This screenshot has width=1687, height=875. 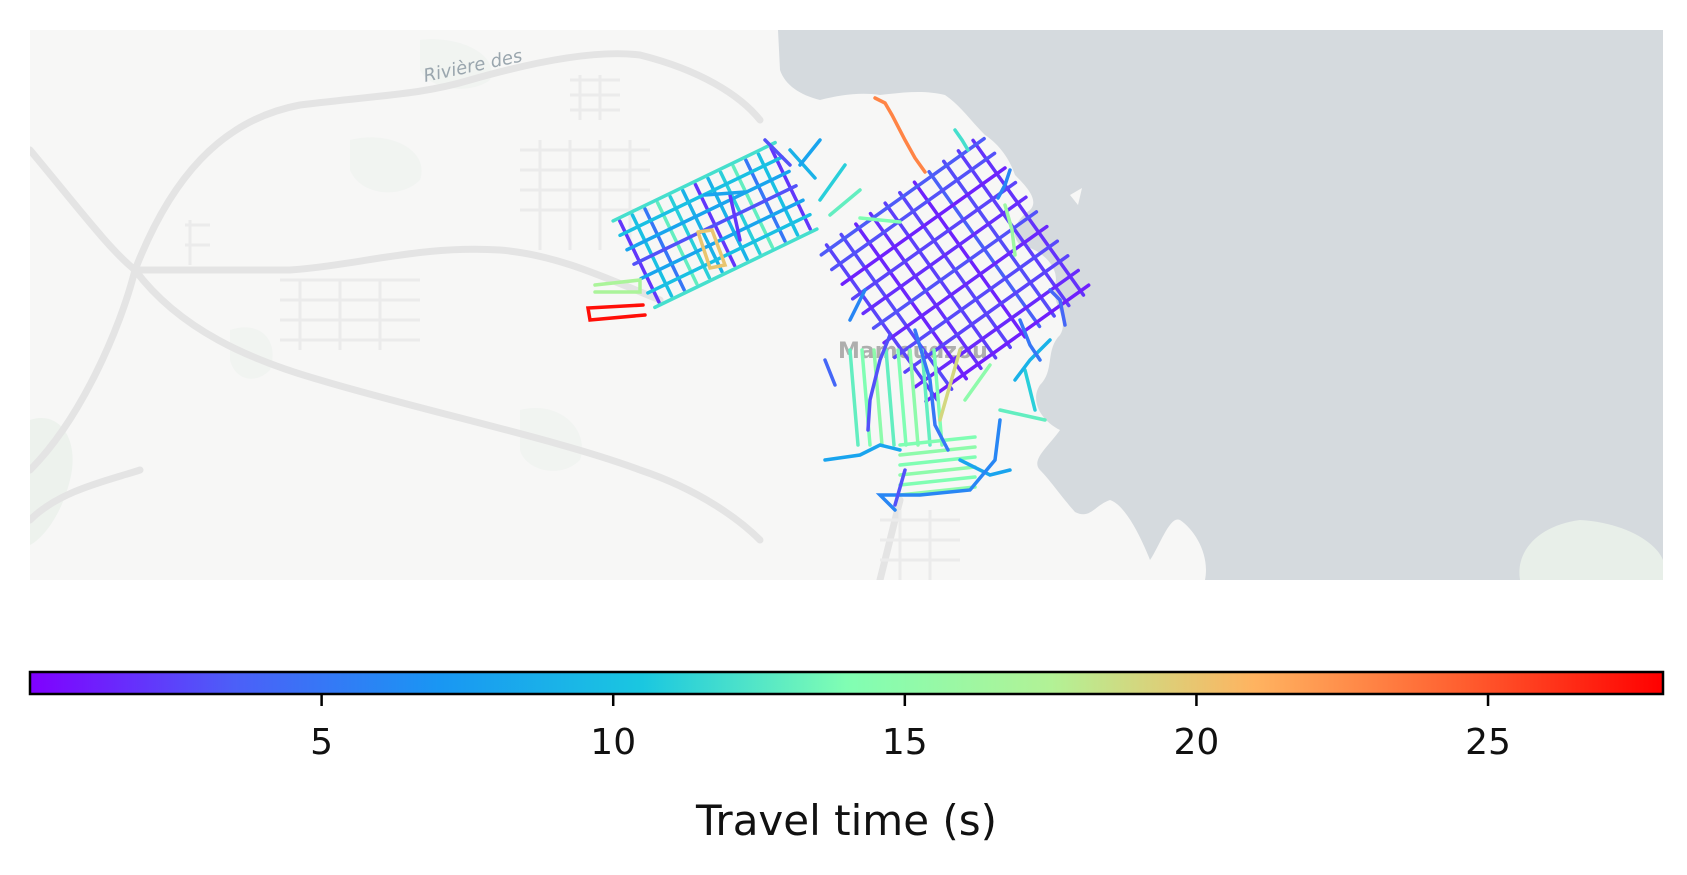 I want to click on colorbar-tick-label: 15, so click(x=905, y=742).